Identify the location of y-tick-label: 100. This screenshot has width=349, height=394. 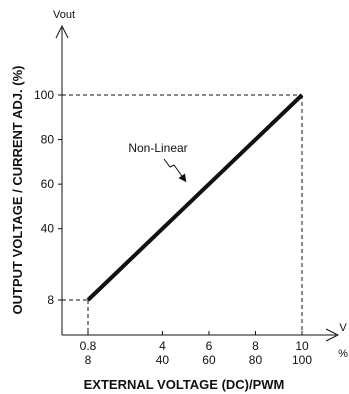
(44, 95).